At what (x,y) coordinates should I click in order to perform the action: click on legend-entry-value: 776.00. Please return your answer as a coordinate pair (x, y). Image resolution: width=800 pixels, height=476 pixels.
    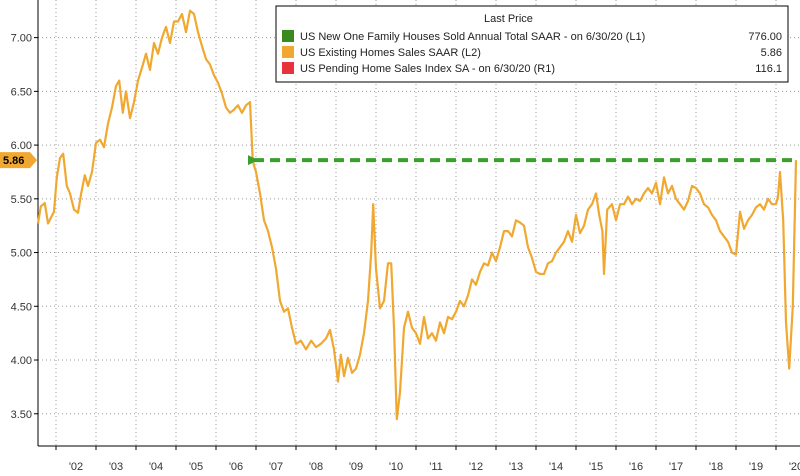
    Looking at the image, I should click on (765, 37).